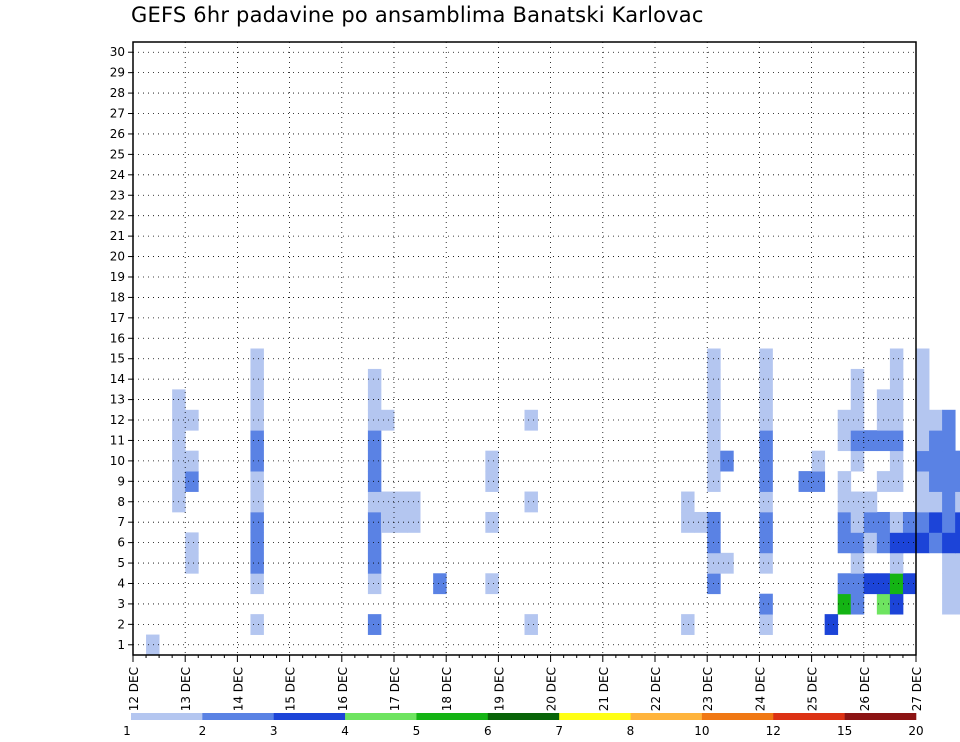 This screenshot has height=742, width=960. Describe the element at coordinates (701, 731) in the screenshot. I see `colorbar-label: 10` at that location.